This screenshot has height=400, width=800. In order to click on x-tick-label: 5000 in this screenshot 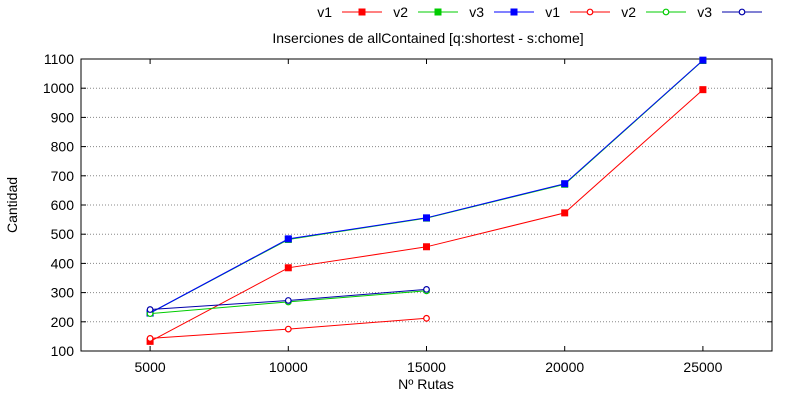, I will do `click(150, 367)`.